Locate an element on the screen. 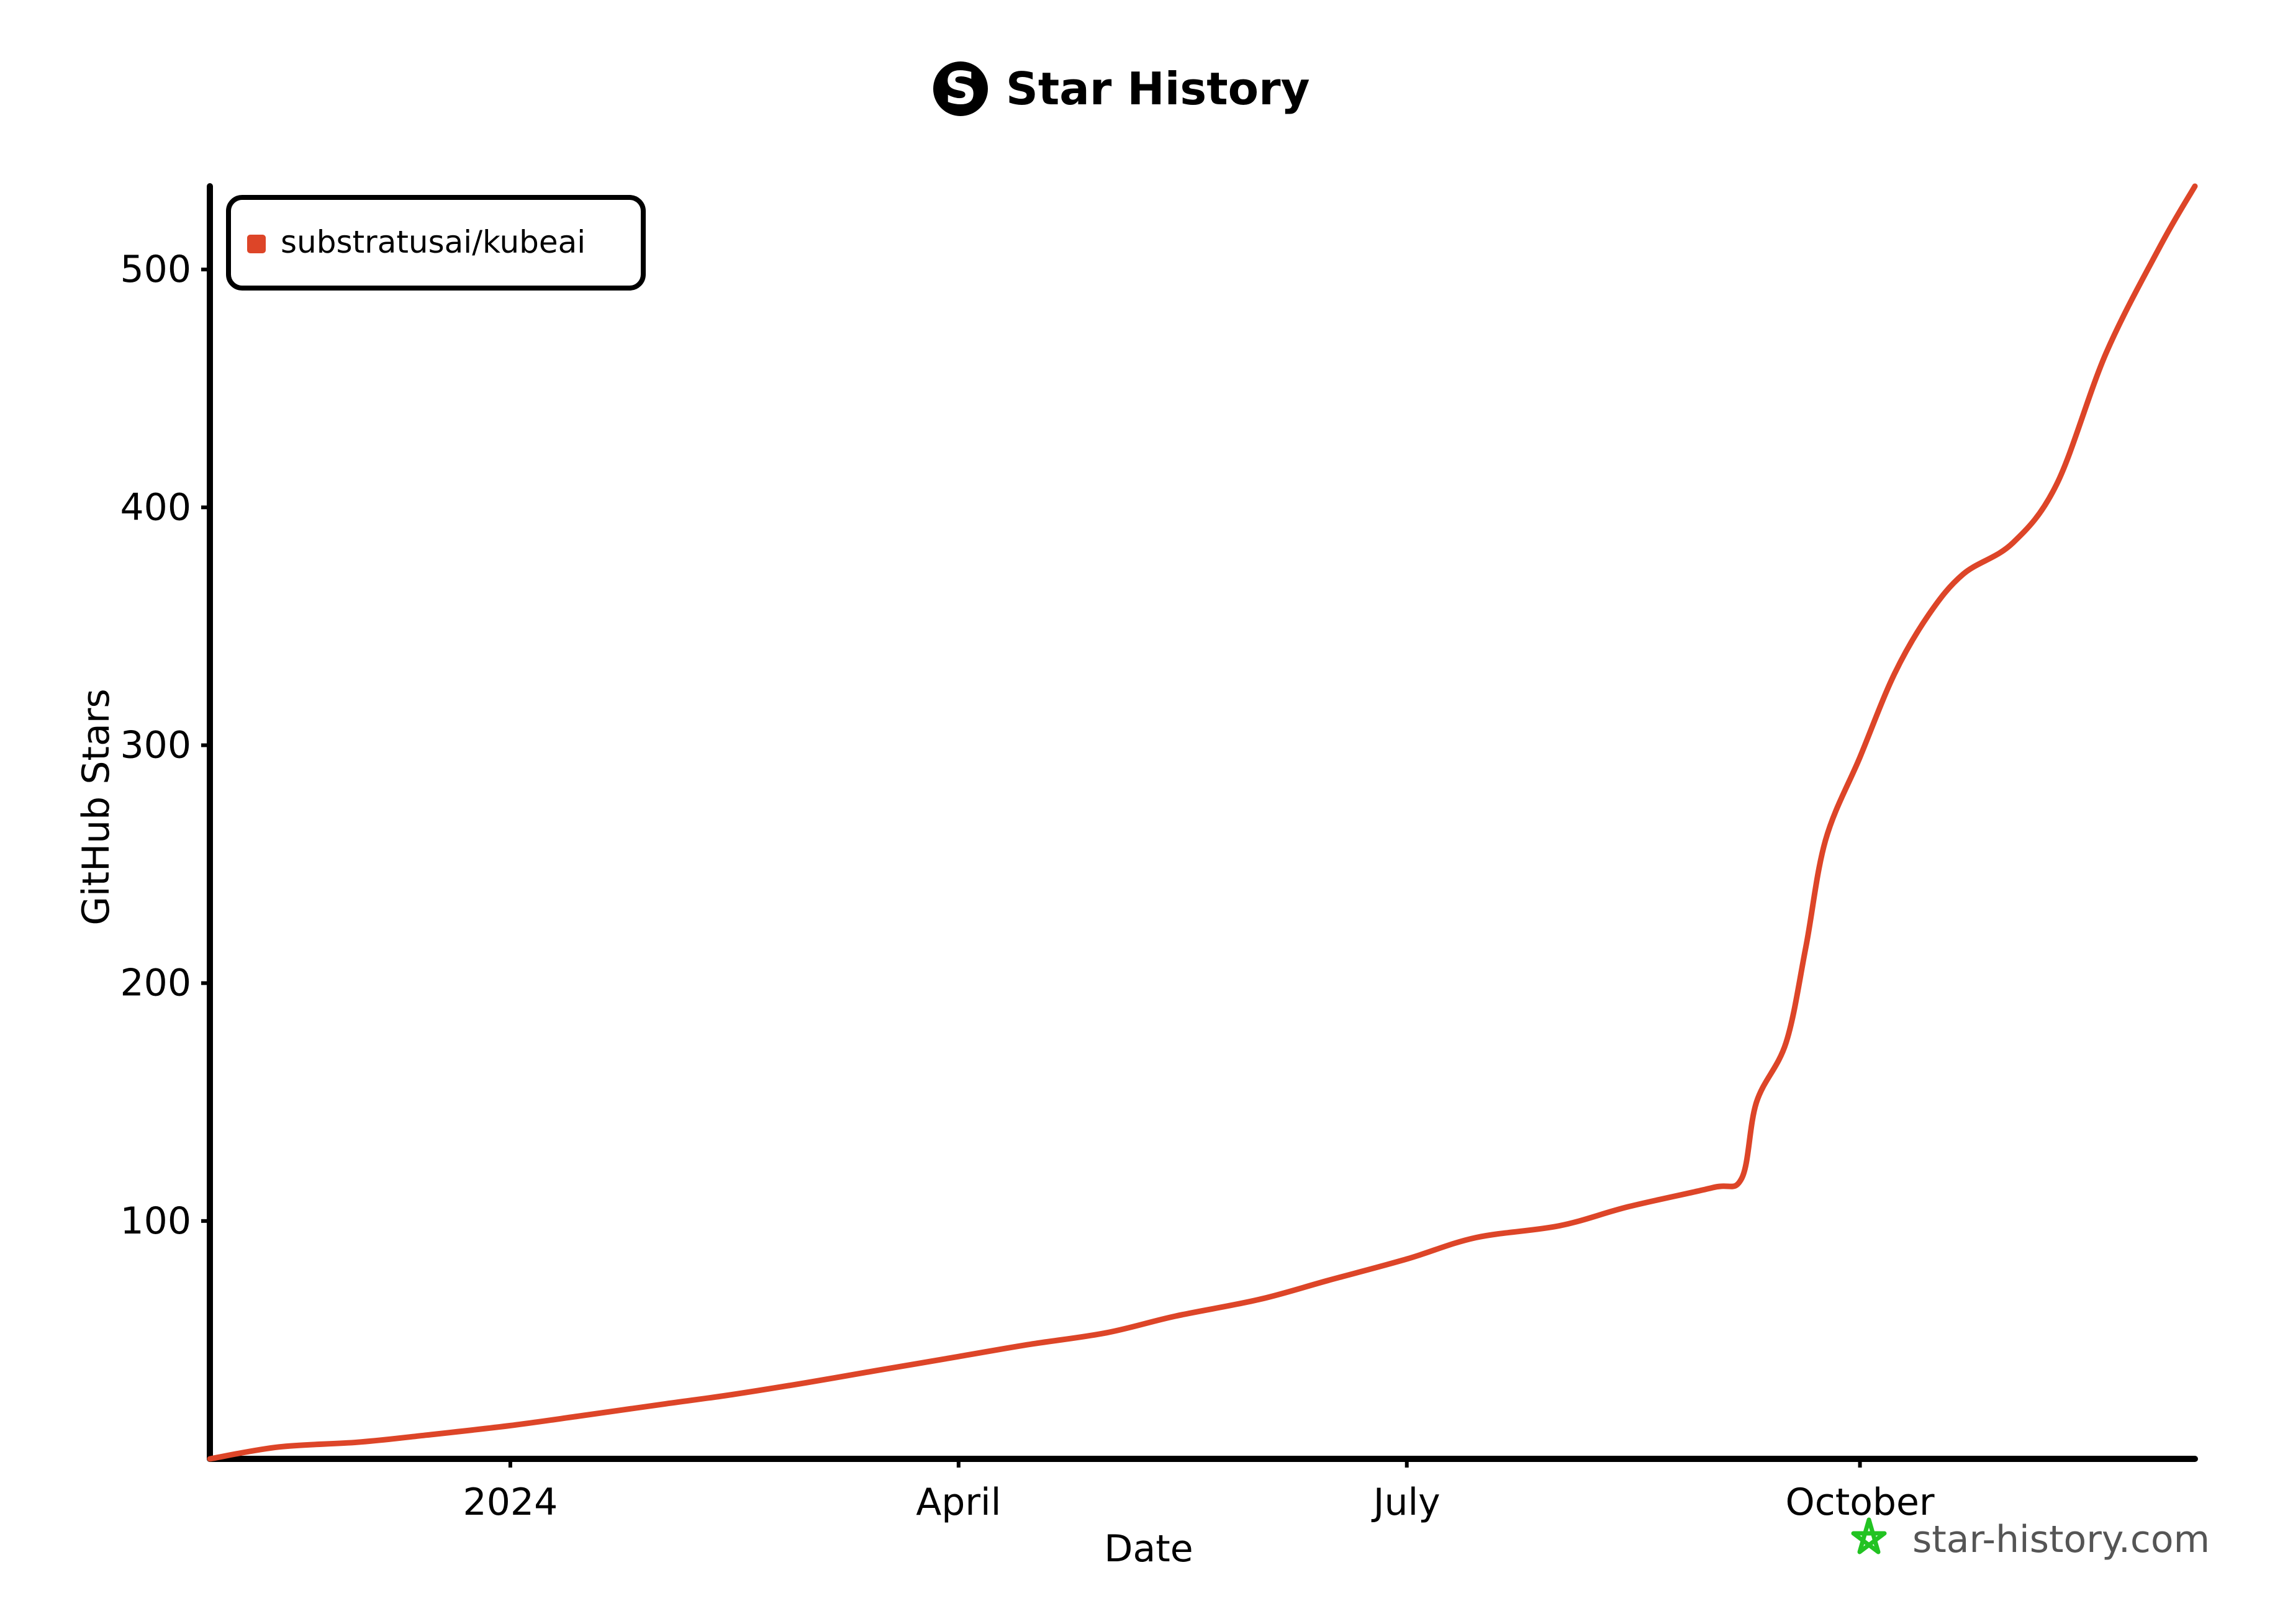 Image resolution: width=2275 pixels, height=1624 pixels. x-axis-title: Date is located at coordinates (1148, 1549).